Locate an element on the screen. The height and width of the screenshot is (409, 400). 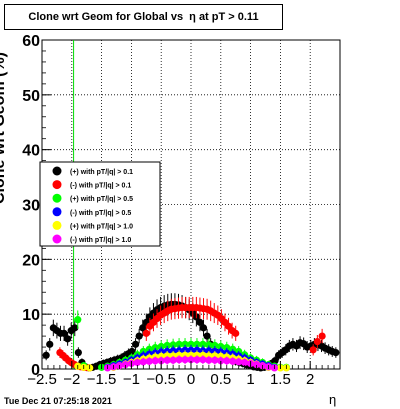
x-tick-label: 0.5 is located at coordinates (220, 379).